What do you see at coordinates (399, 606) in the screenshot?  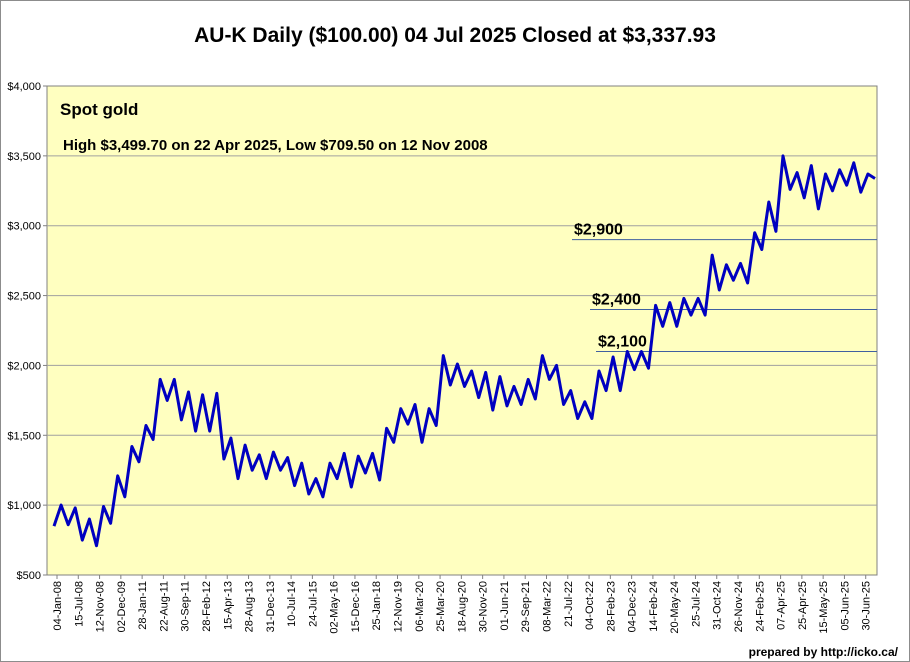 I see `x-tick-label: 12-Nov-19` at bounding box center [399, 606].